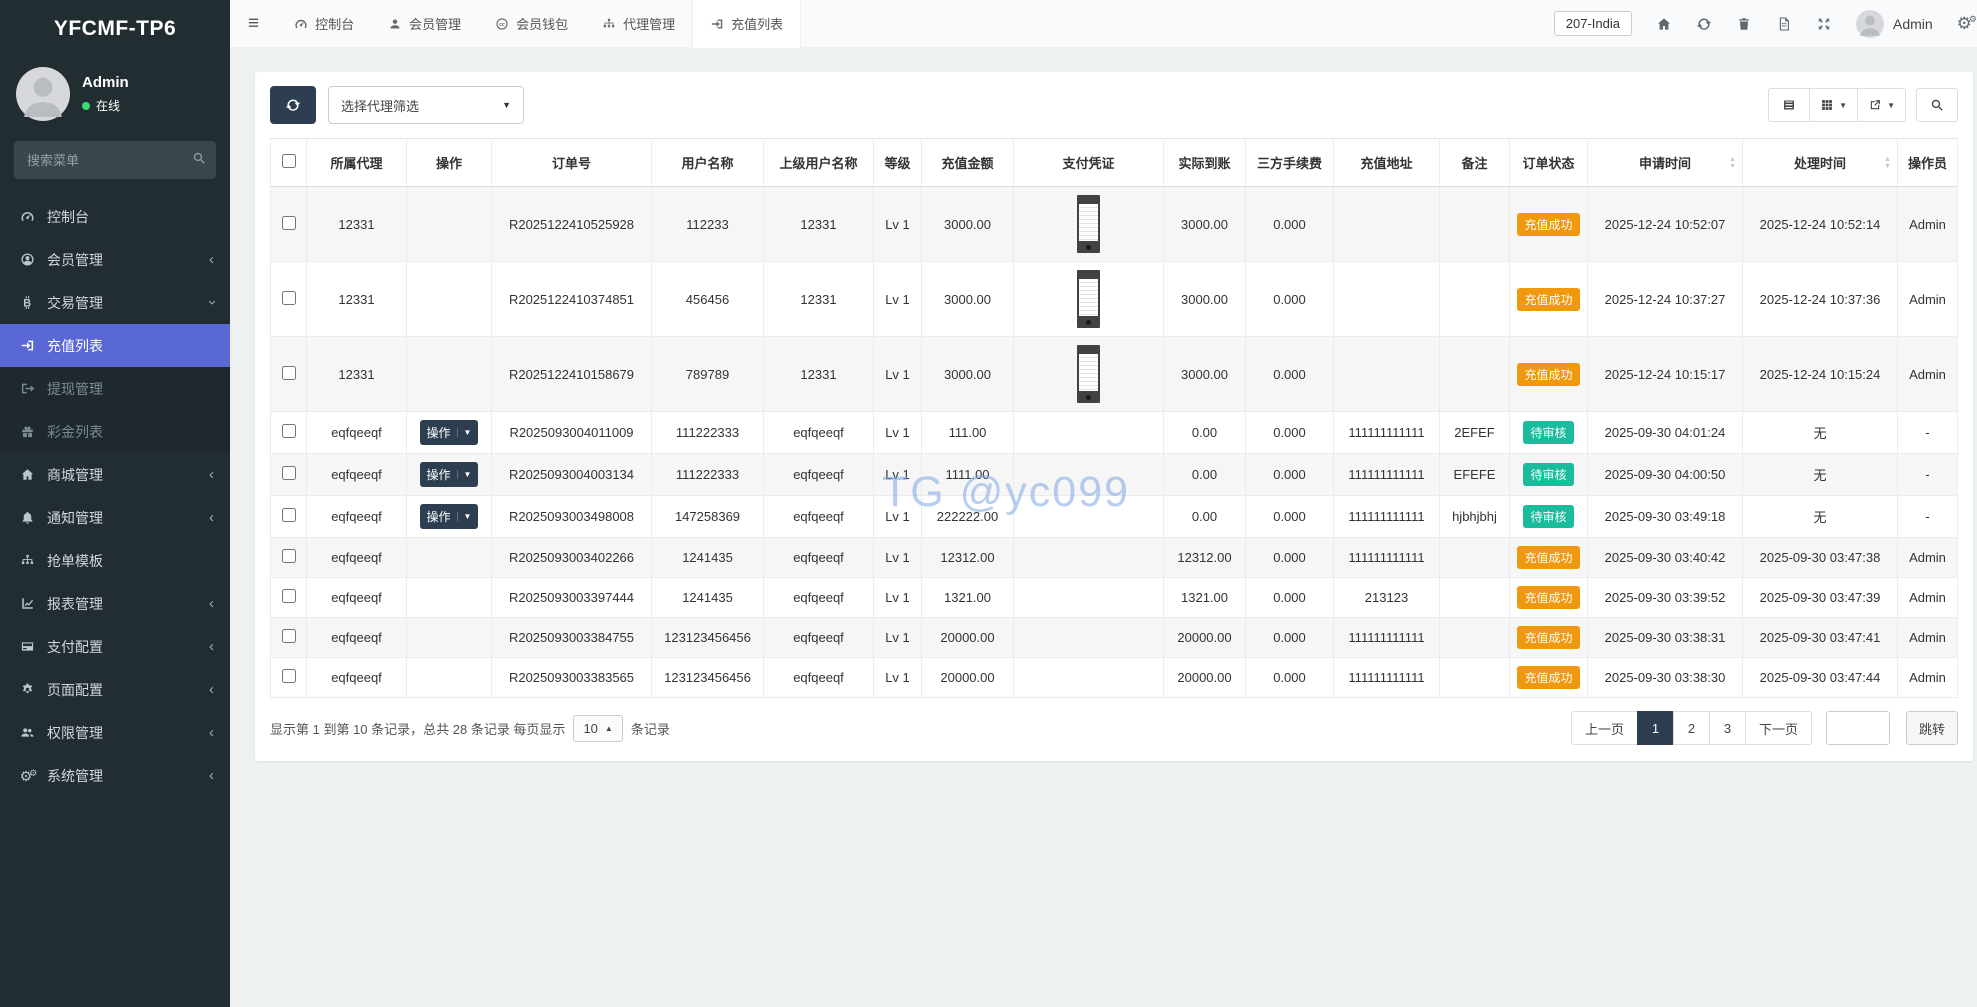 The height and width of the screenshot is (1007, 1977). Describe the element at coordinates (115, 732) in the screenshot. I see `sidebar-item-permissions: 权限管理 ‹` at that location.